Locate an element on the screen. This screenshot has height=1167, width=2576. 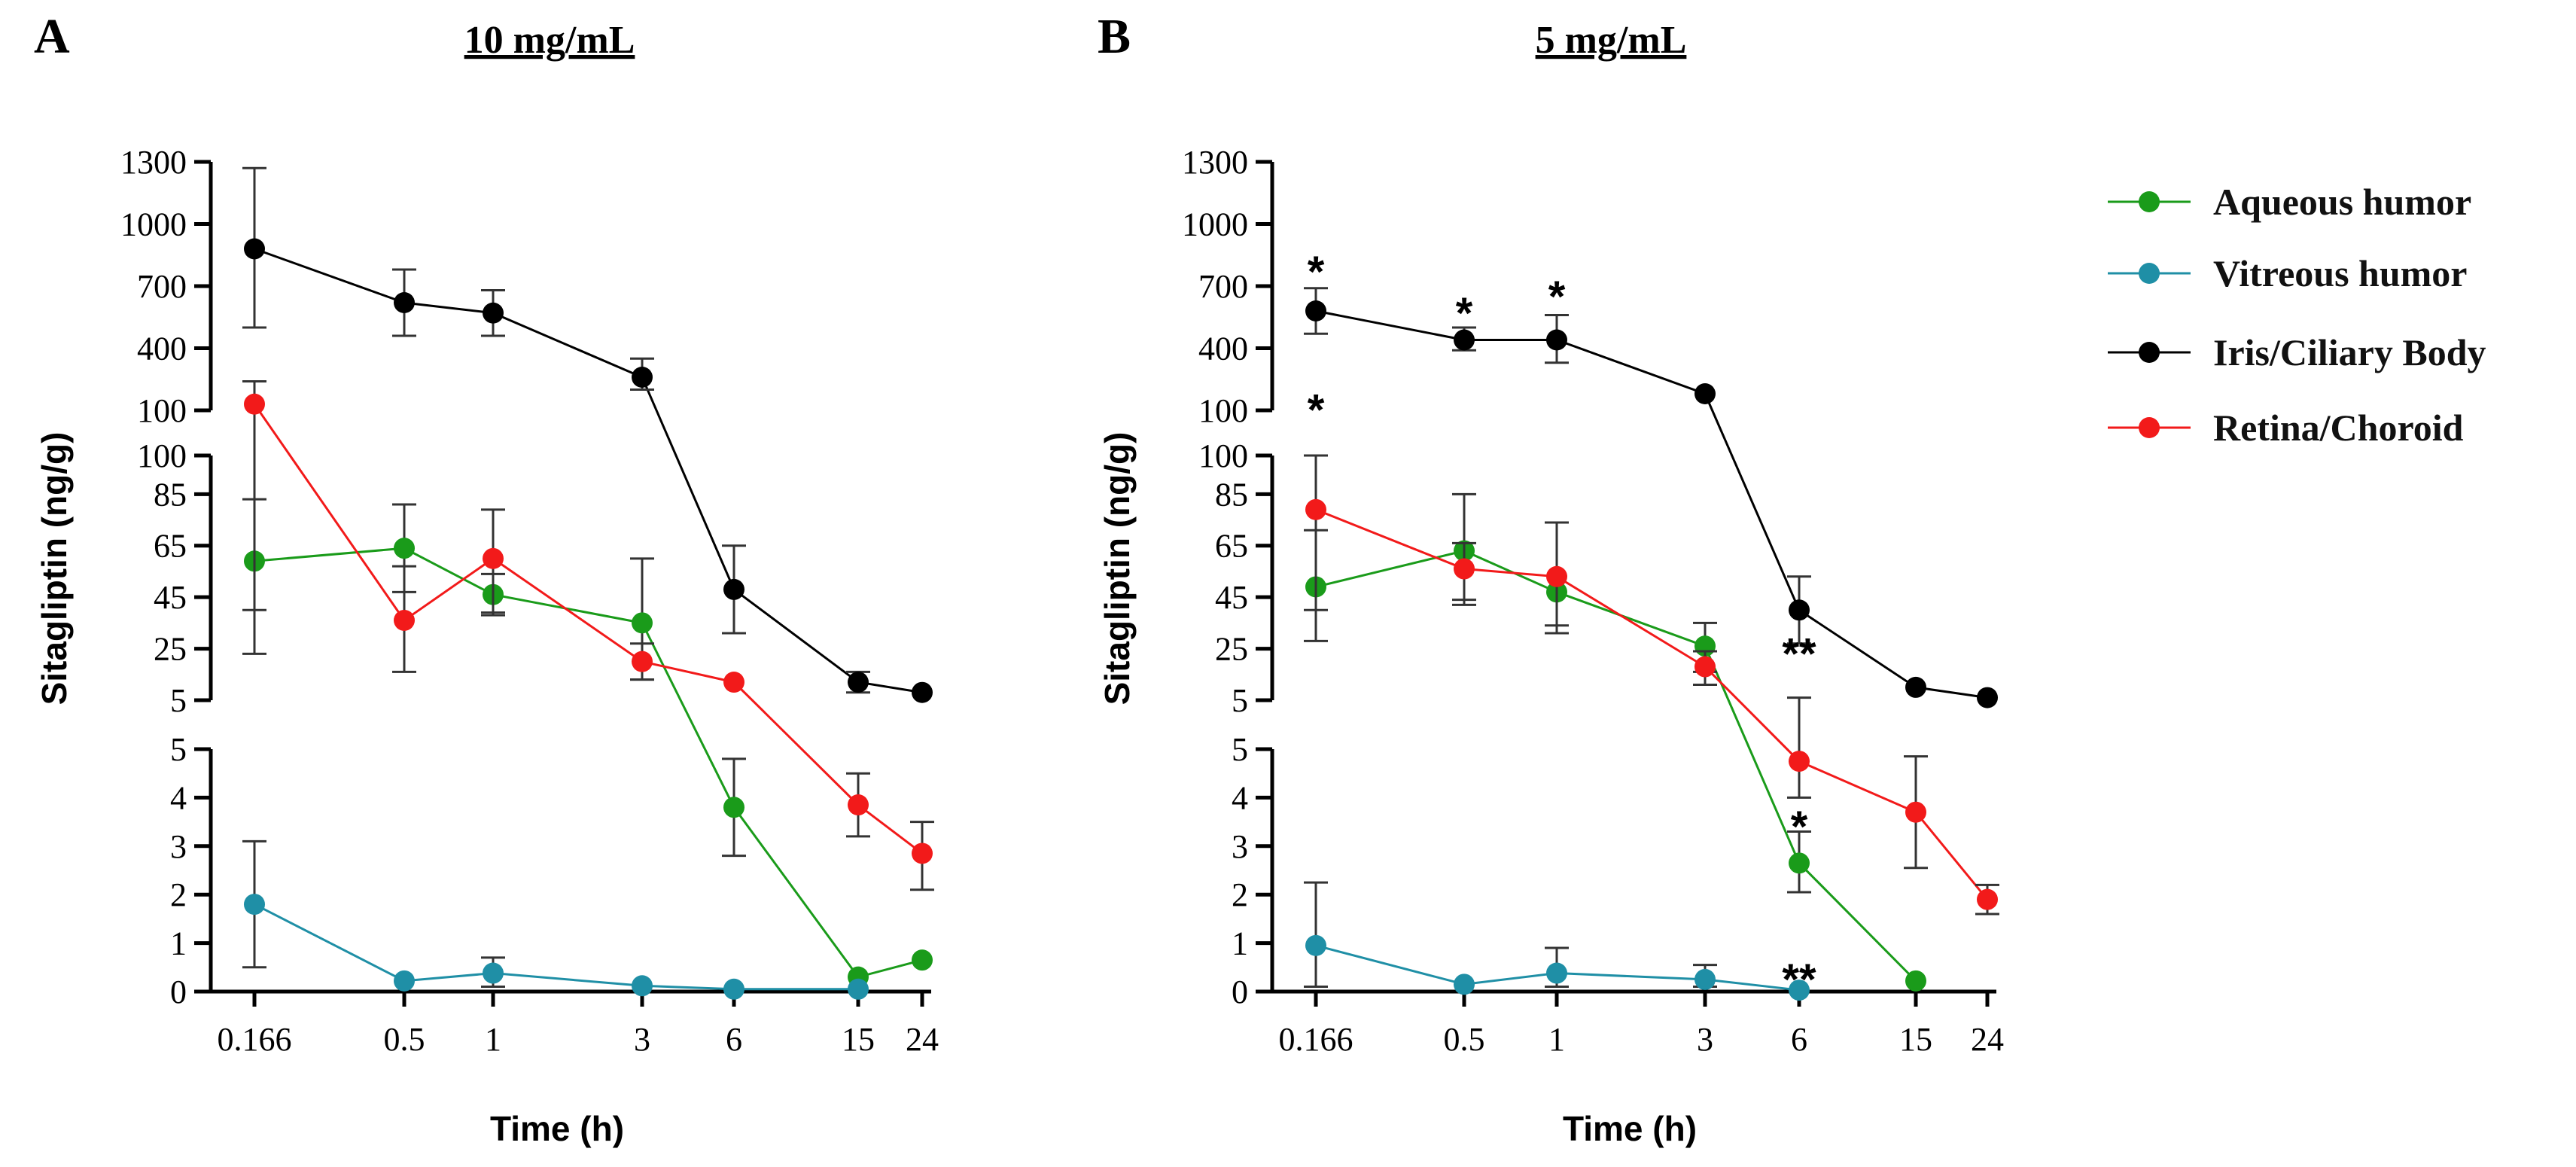
legend-item-aqueous-humor: Aqueous humor is located at coordinates (2289, 202).